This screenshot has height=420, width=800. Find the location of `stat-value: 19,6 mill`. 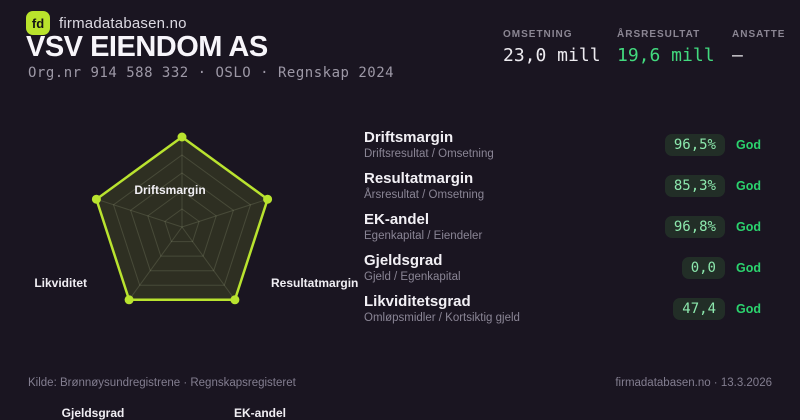

stat-value: 19,6 mill is located at coordinates (666, 55).